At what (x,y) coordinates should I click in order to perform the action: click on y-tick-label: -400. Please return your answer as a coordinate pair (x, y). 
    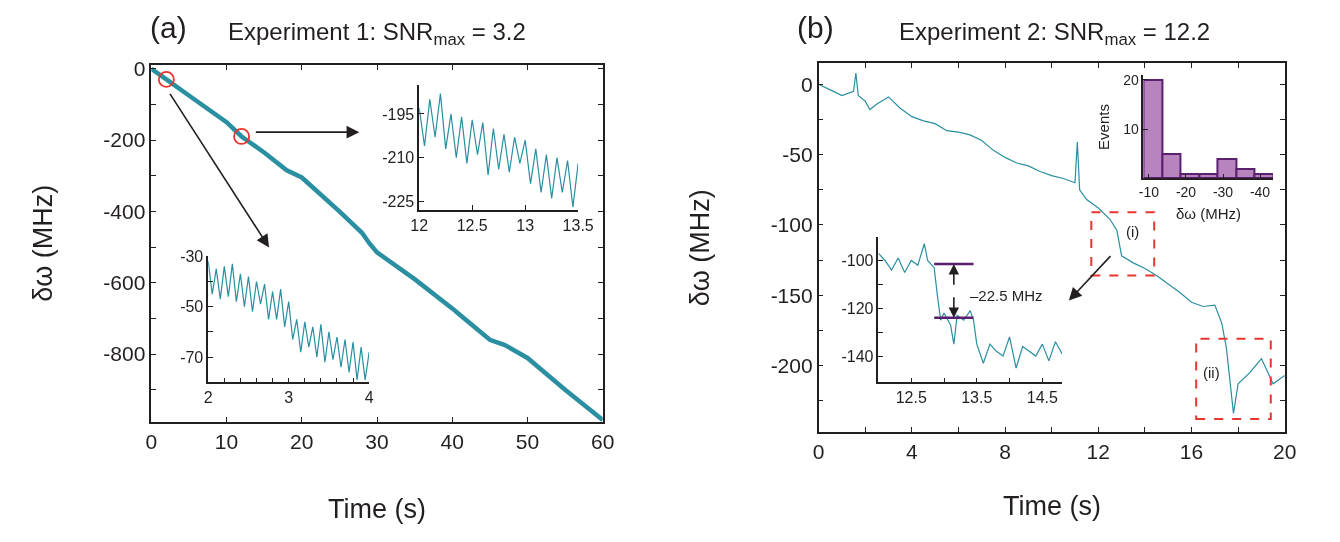
    Looking at the image, I should click on (124, 211).